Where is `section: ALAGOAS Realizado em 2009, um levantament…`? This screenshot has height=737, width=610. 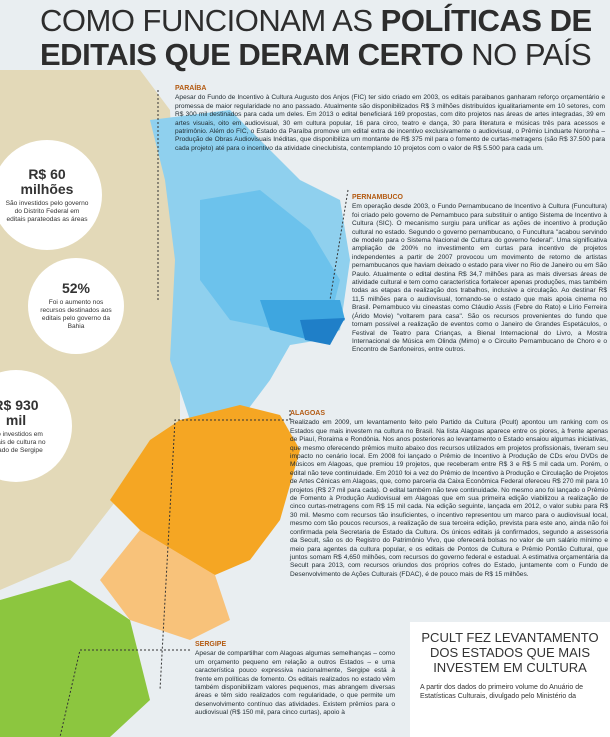
section: ALAGOAS Realizado em 2009, um levantament… is located at coordinates (449, 494).